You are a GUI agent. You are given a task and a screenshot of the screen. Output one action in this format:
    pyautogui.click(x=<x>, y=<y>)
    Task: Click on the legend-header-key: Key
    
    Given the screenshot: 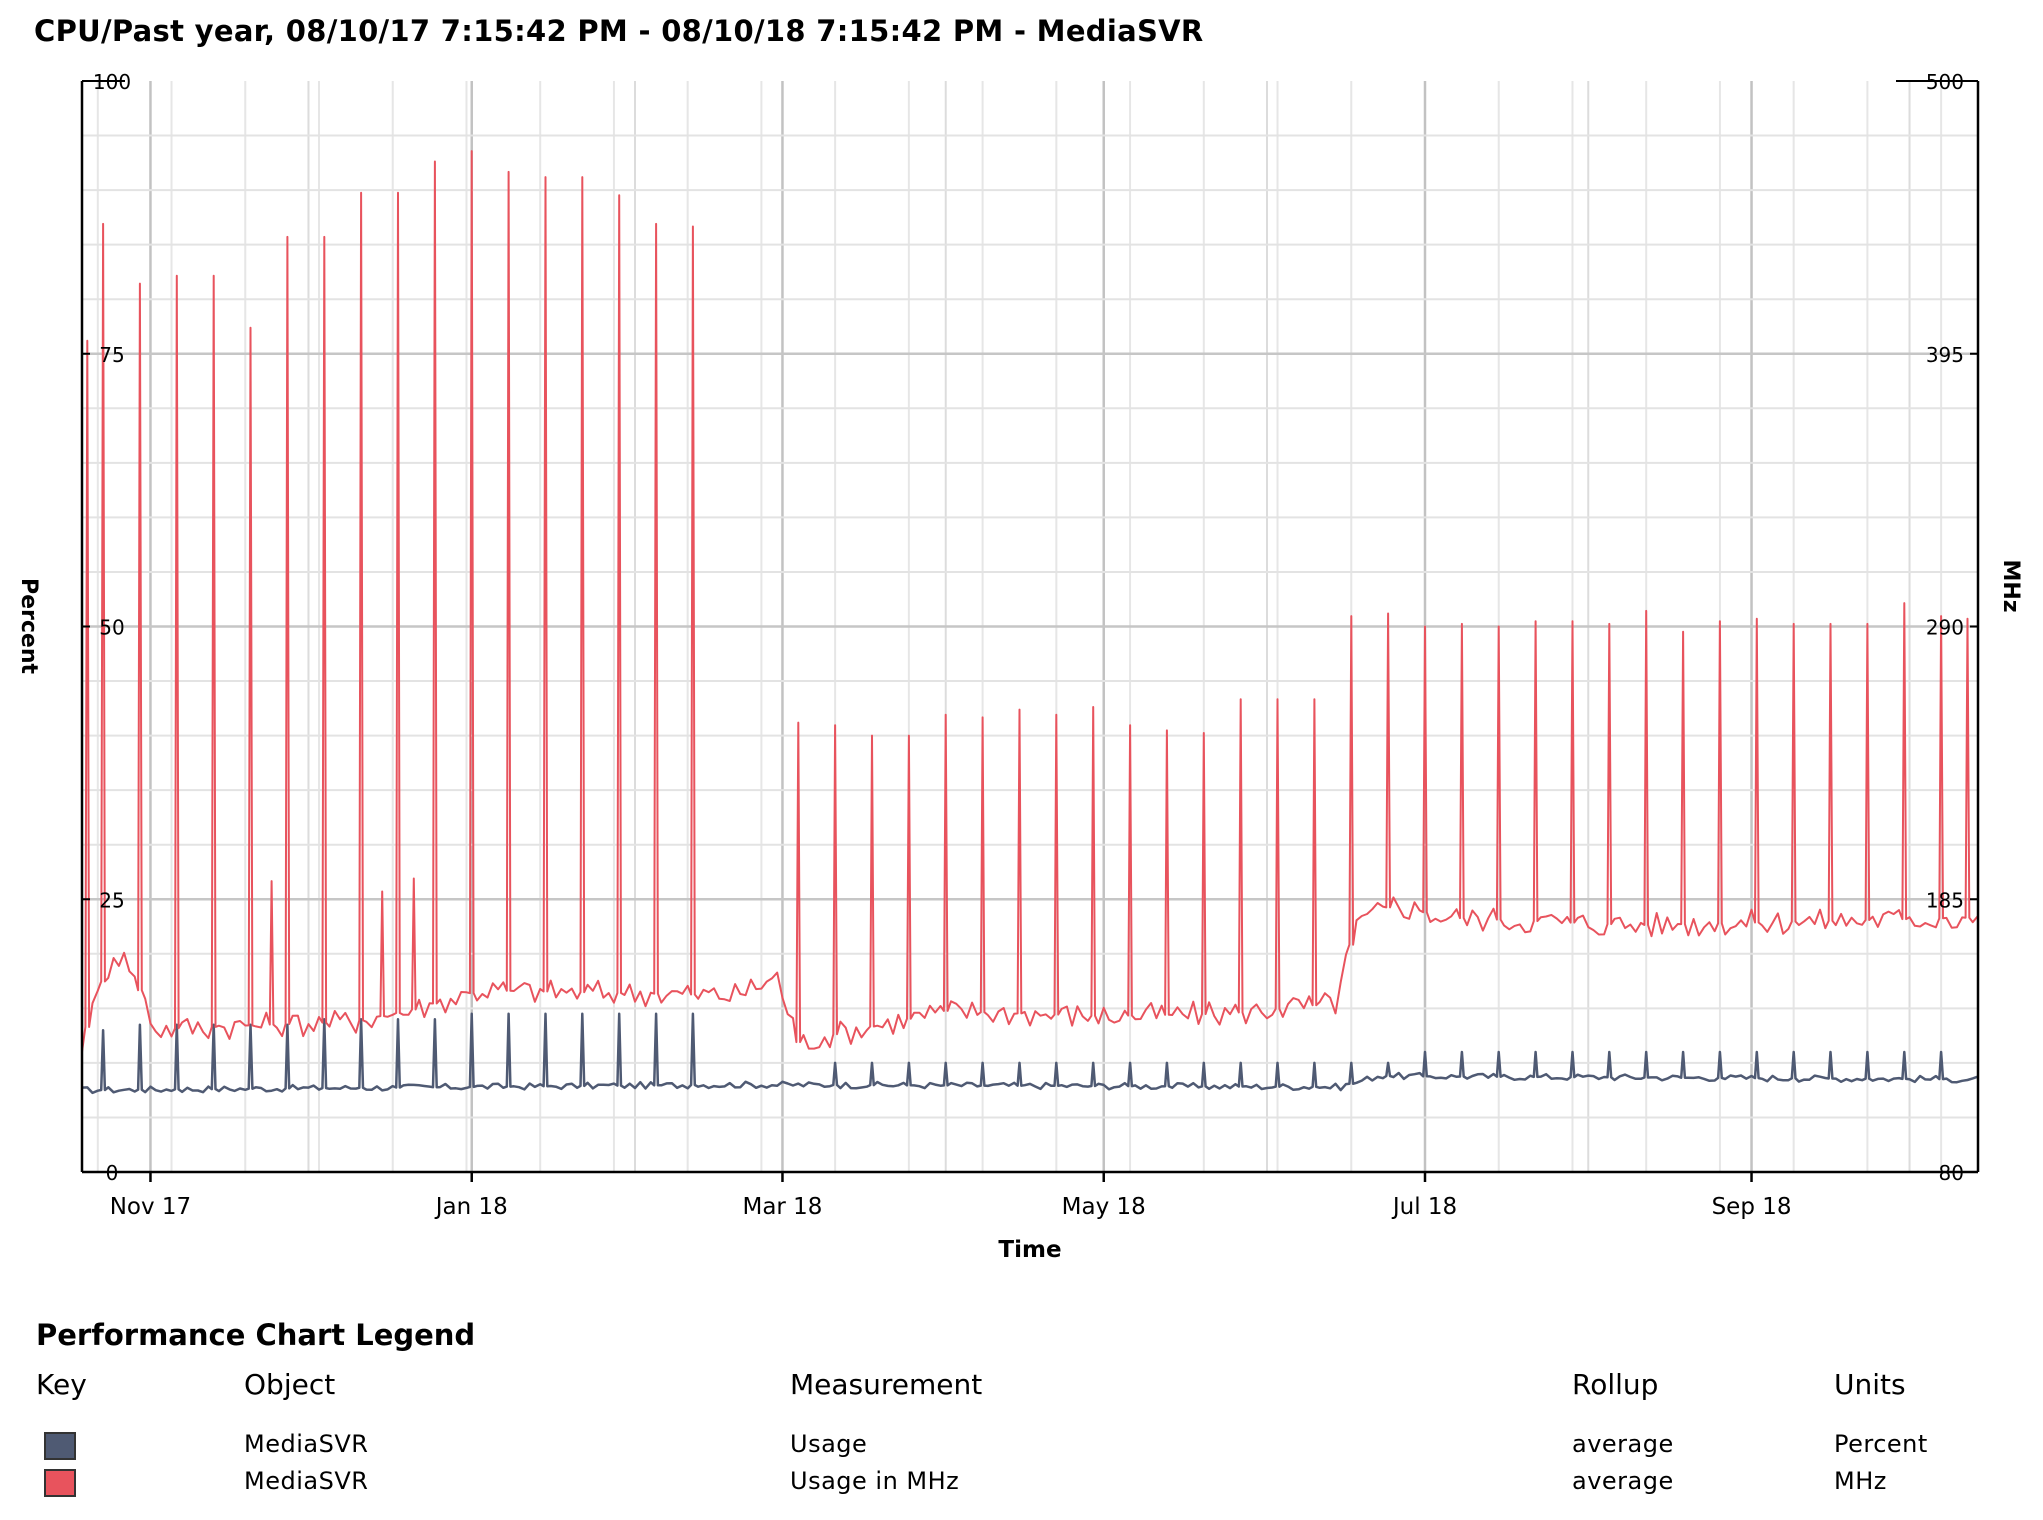 What is the action you would take?
    pyautogui.click(x=61, y=1384)
    